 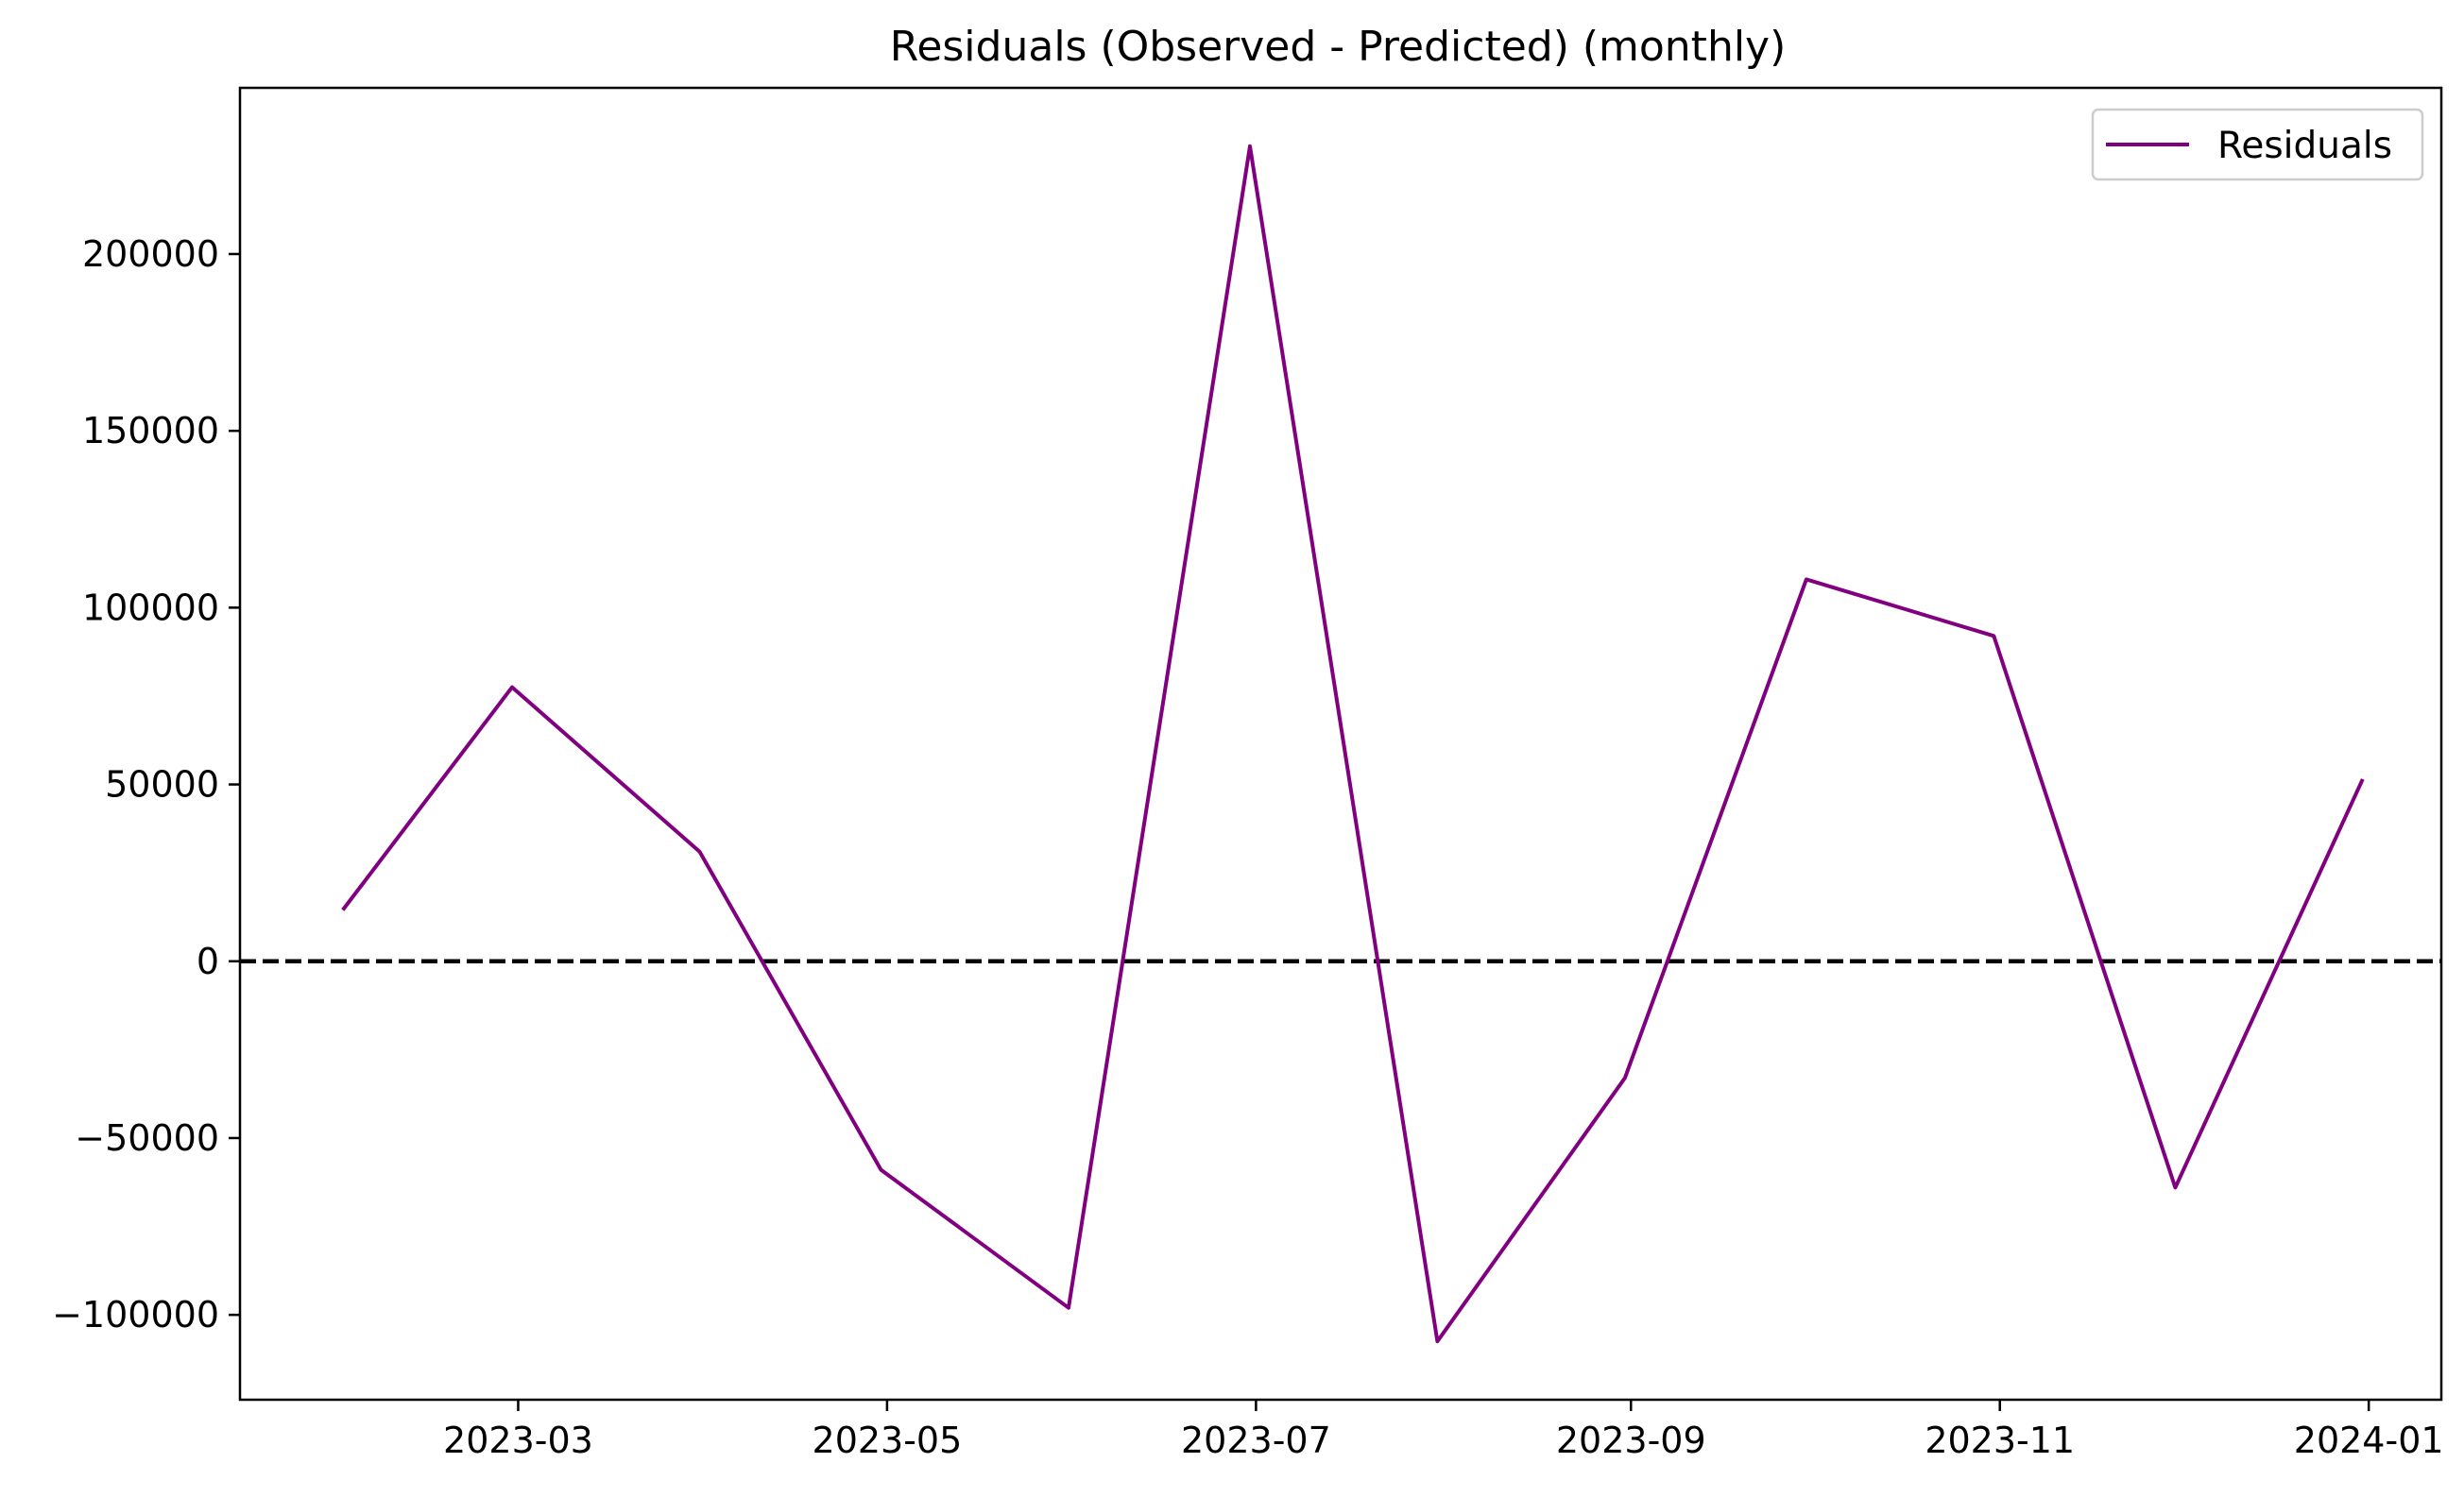 I want to click on y-tick-label: 50000, so click(x=162, y=785).